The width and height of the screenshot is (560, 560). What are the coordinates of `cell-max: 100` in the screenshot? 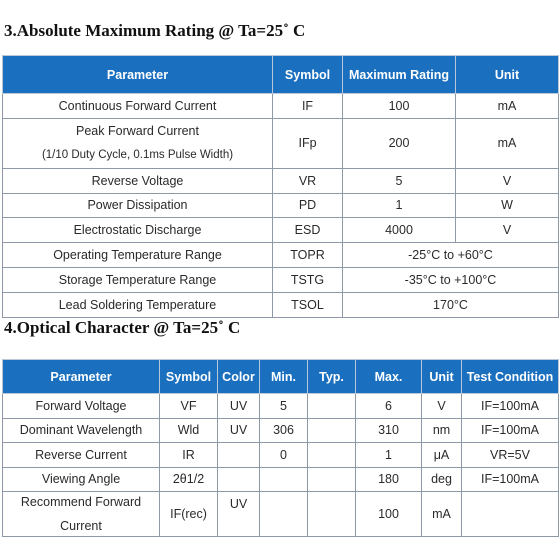 It's located at (388, 514).